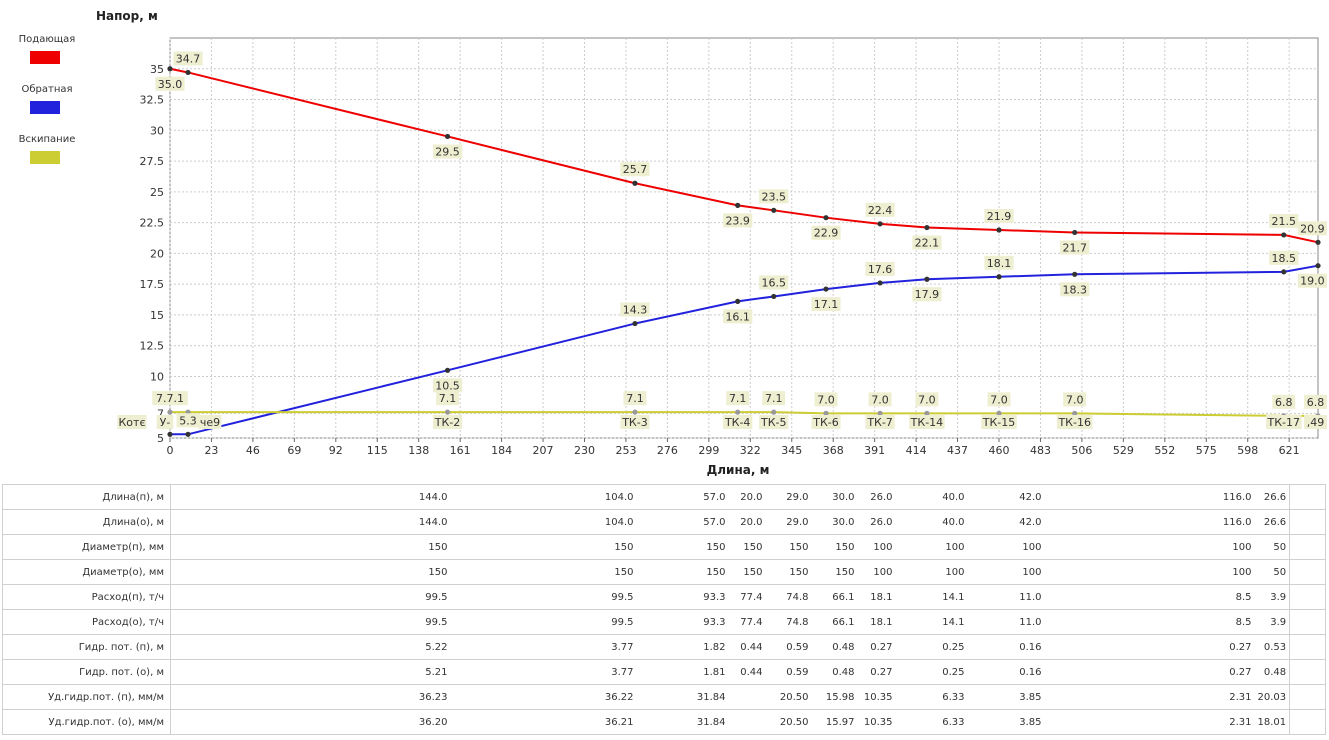  What do you see at coordinates (682, 647) in the screenshot?
I see `table-cell: 1.82` at bounding box center [682, 647].